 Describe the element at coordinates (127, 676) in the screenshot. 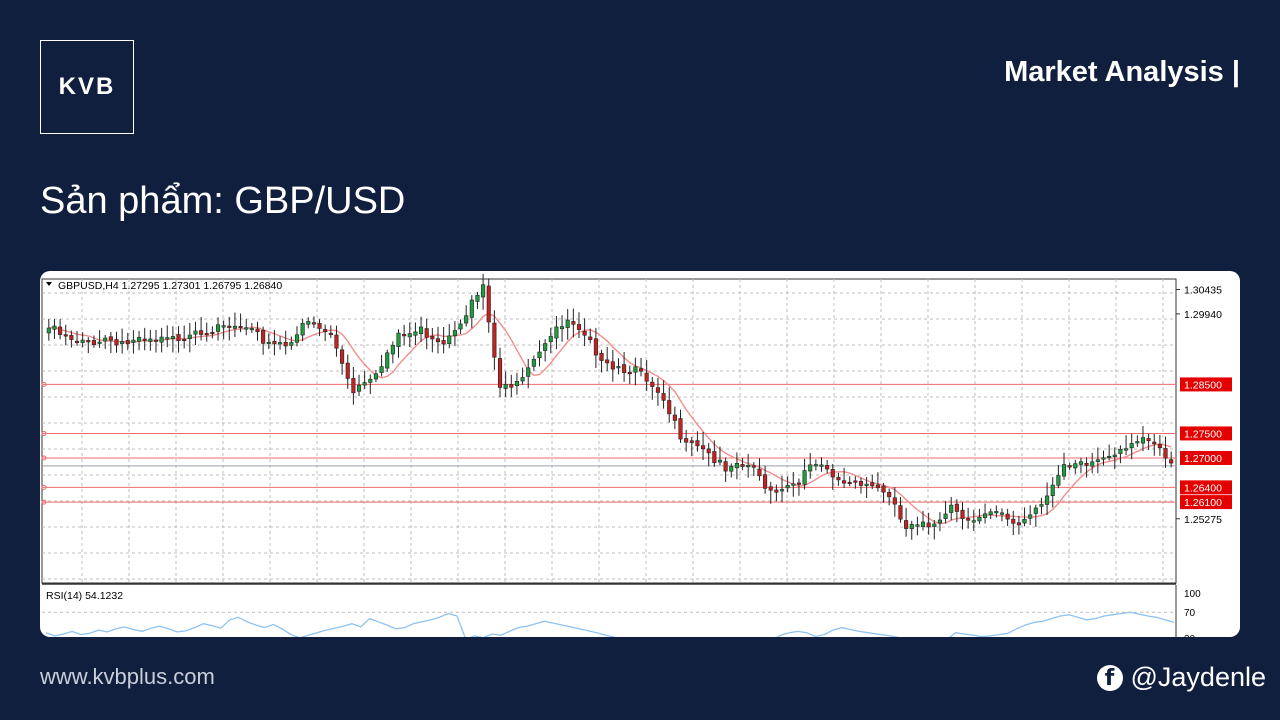

I see `website-url: www.kvbplus.com` at that location.